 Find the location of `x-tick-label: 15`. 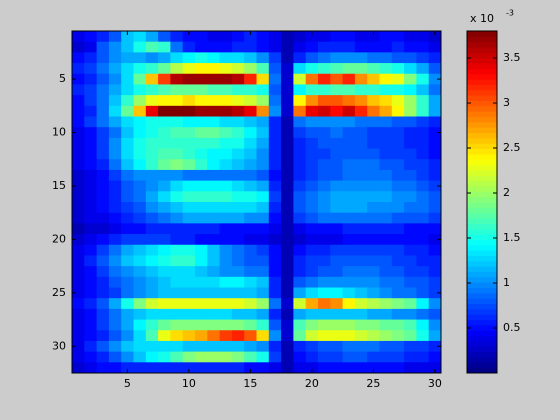

x-tick-label: 15 is located at coordinates (250, 383).